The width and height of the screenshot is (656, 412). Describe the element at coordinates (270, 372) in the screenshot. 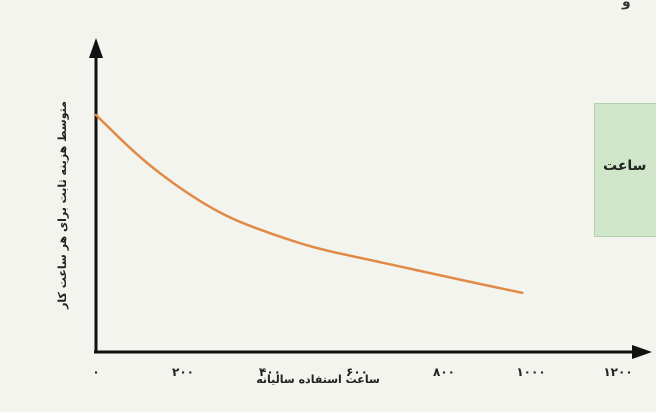

I see `x-tick-label: ۴۰۰` at that location.